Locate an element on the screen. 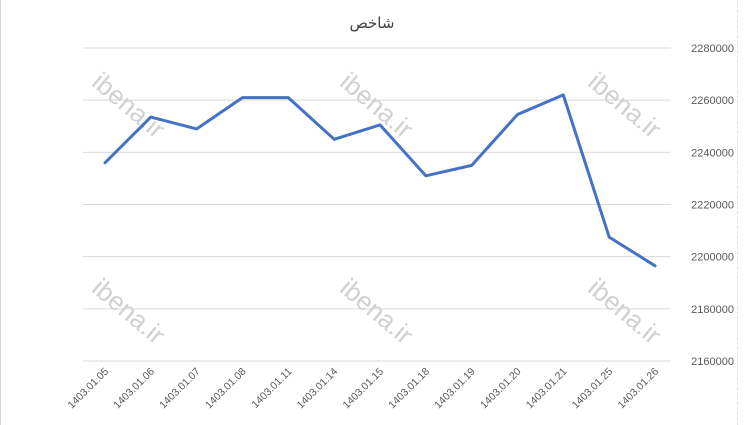  x-tick-label: 1403.01.25 is located at coordinates (593, 389).